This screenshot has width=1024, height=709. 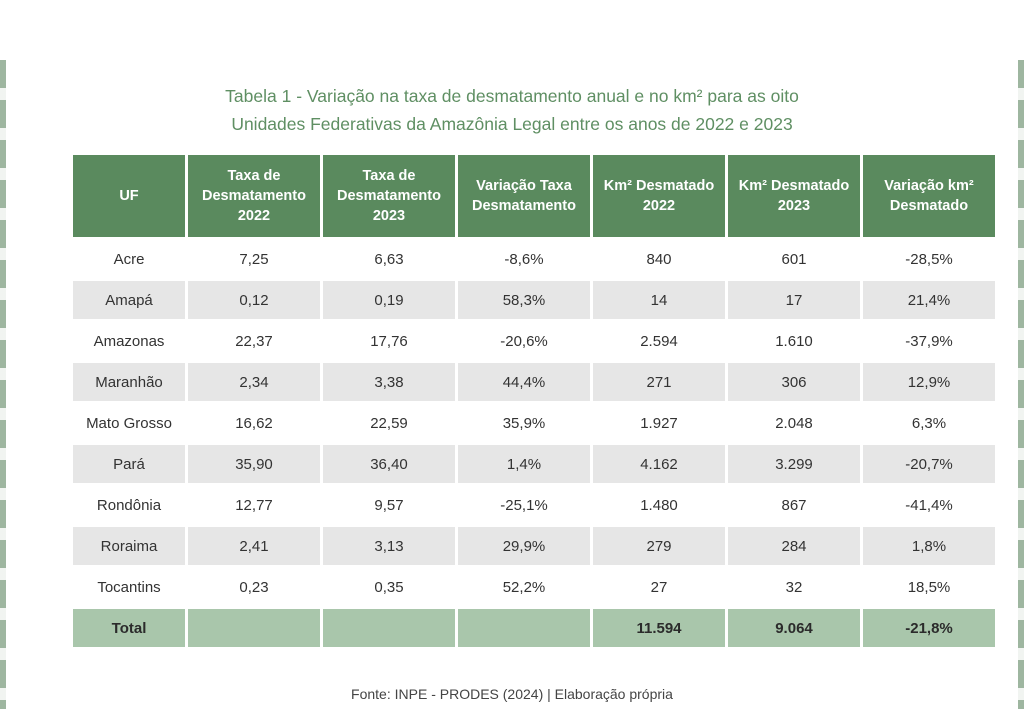 I want to click on table-cell: 2,41, so click(x=254, y=546).